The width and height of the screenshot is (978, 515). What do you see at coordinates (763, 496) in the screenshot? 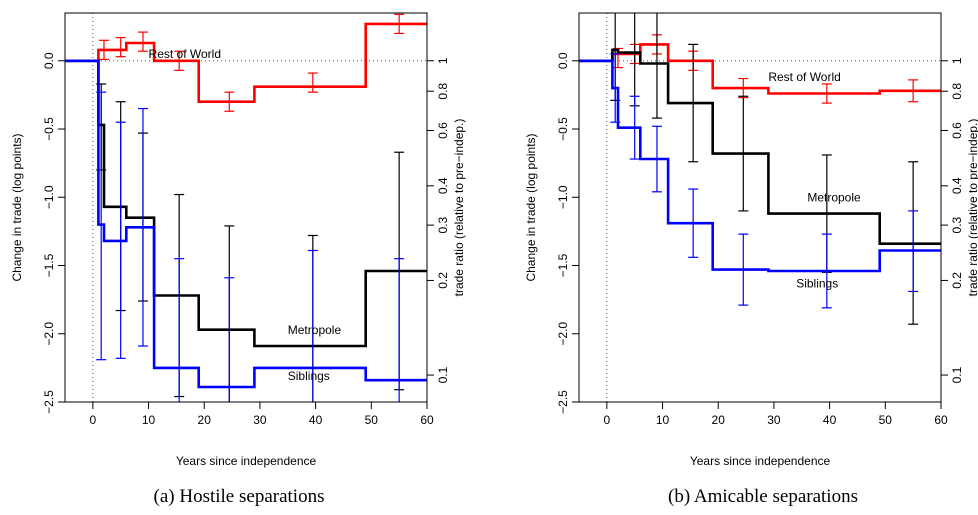
I see `panel-caption: (b) Amicable separations` at bounding box center [763, 496].